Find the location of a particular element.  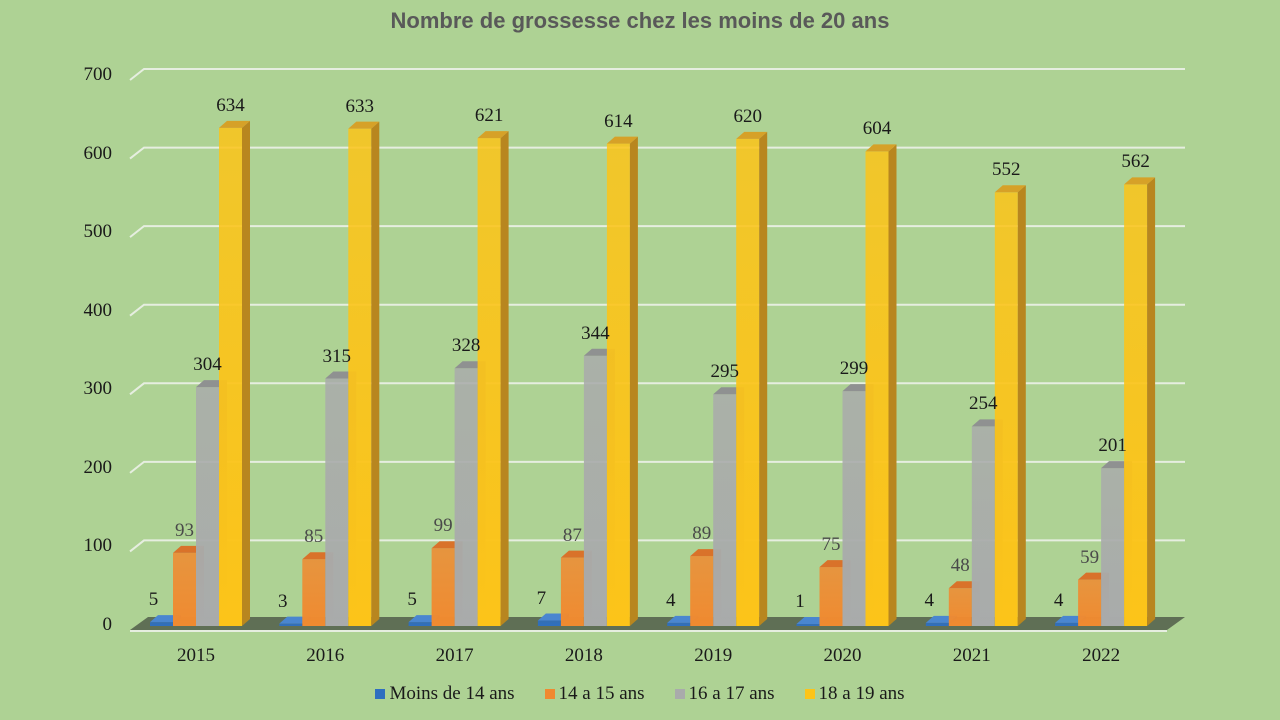

data-label: 48 is located at coordinates (960, 566).